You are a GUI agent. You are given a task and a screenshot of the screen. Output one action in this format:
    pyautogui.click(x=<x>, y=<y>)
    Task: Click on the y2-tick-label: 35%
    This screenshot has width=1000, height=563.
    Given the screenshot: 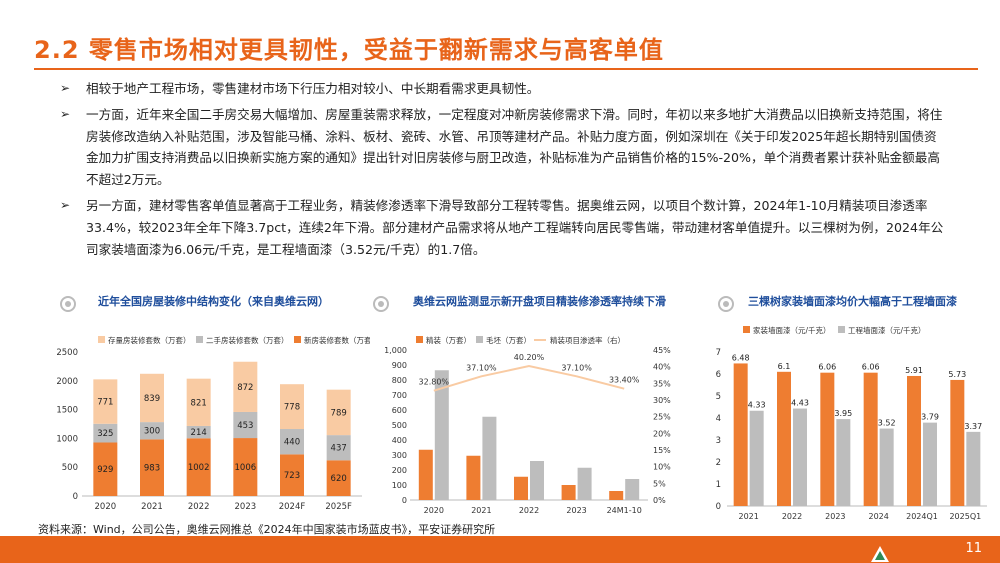 What is the action you would take?
    pyautogui.click(x=662, y=383)
    